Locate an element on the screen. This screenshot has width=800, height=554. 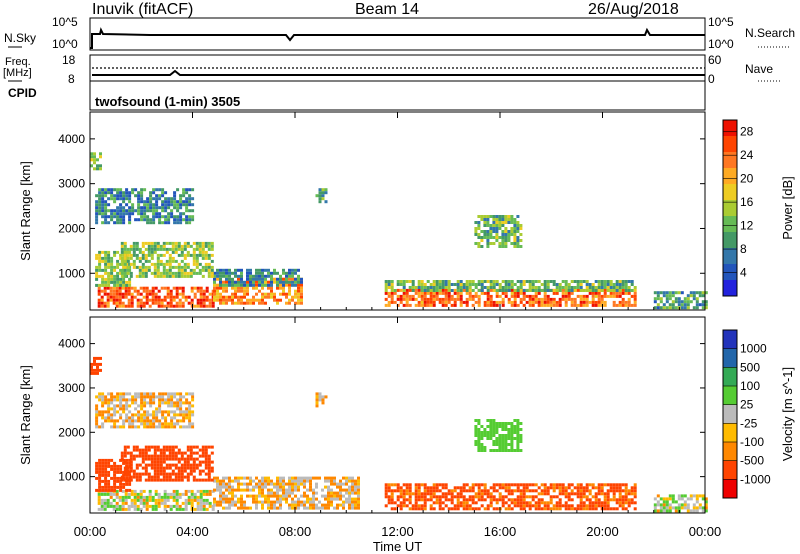
beam-title: Beam 14 is located at coordinates (387, 9).